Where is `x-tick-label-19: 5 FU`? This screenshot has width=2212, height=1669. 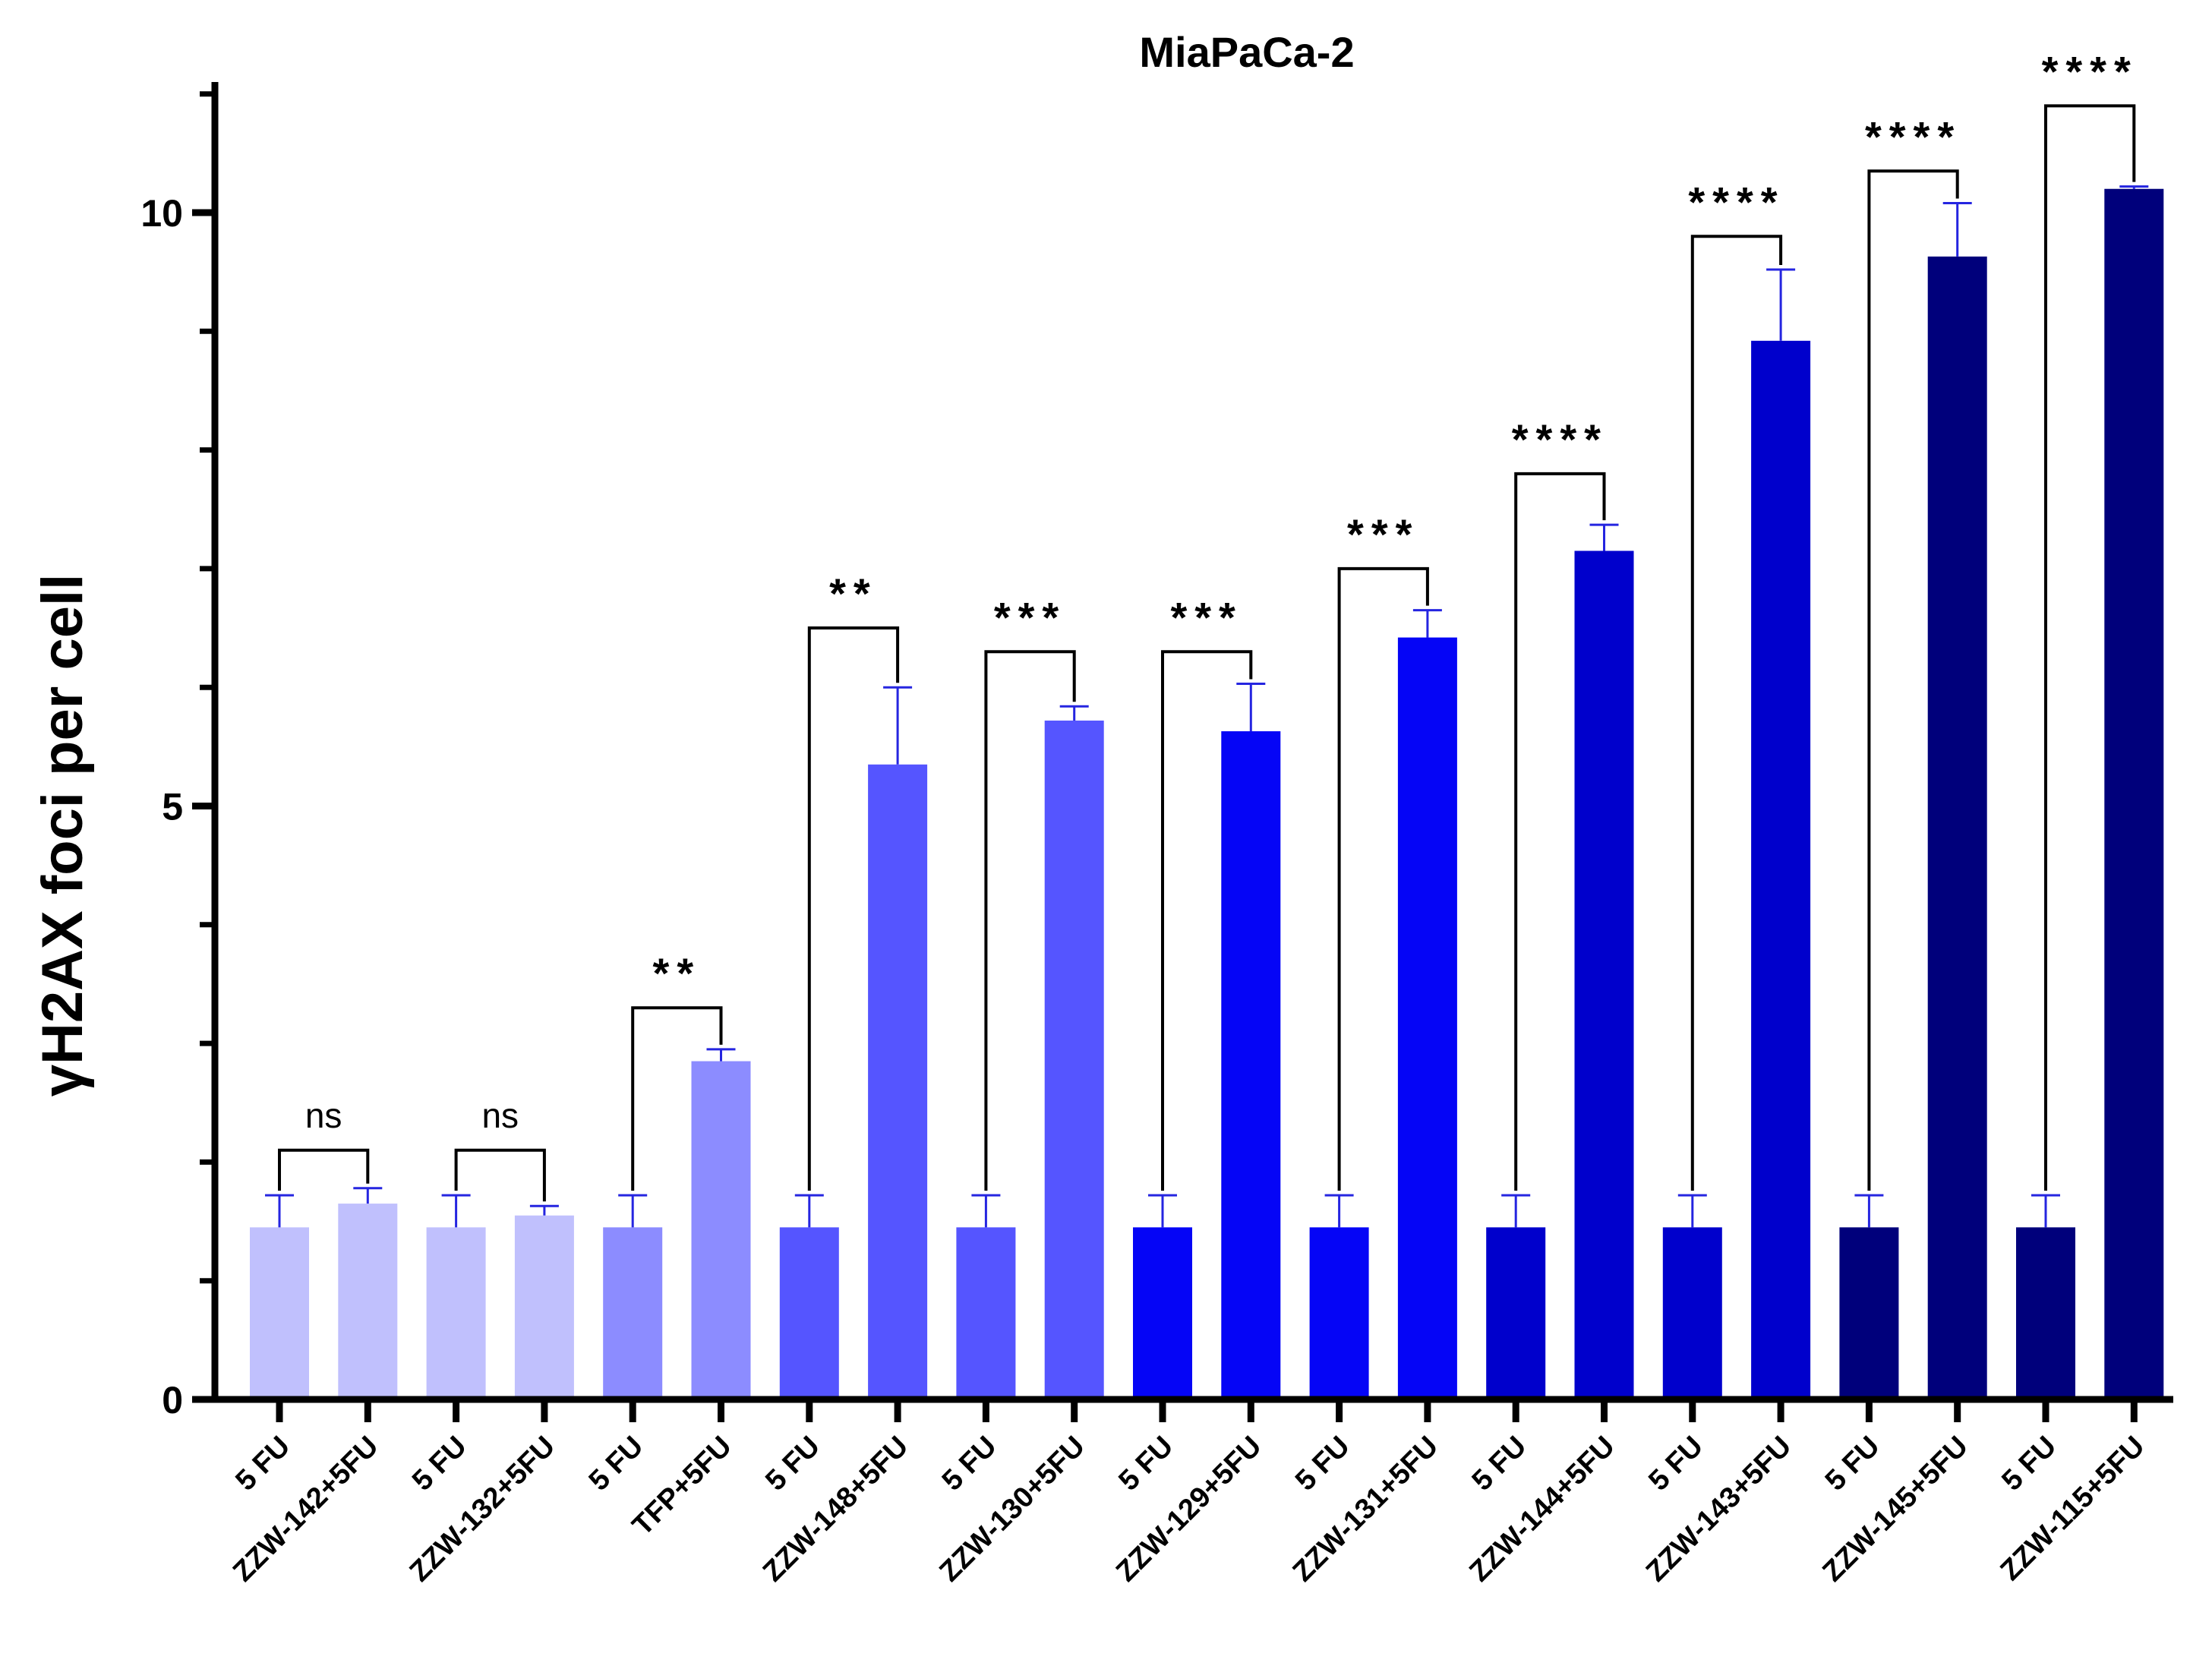 x-tick-label-19: 5 FU is located at coordinates (1853, 1464).